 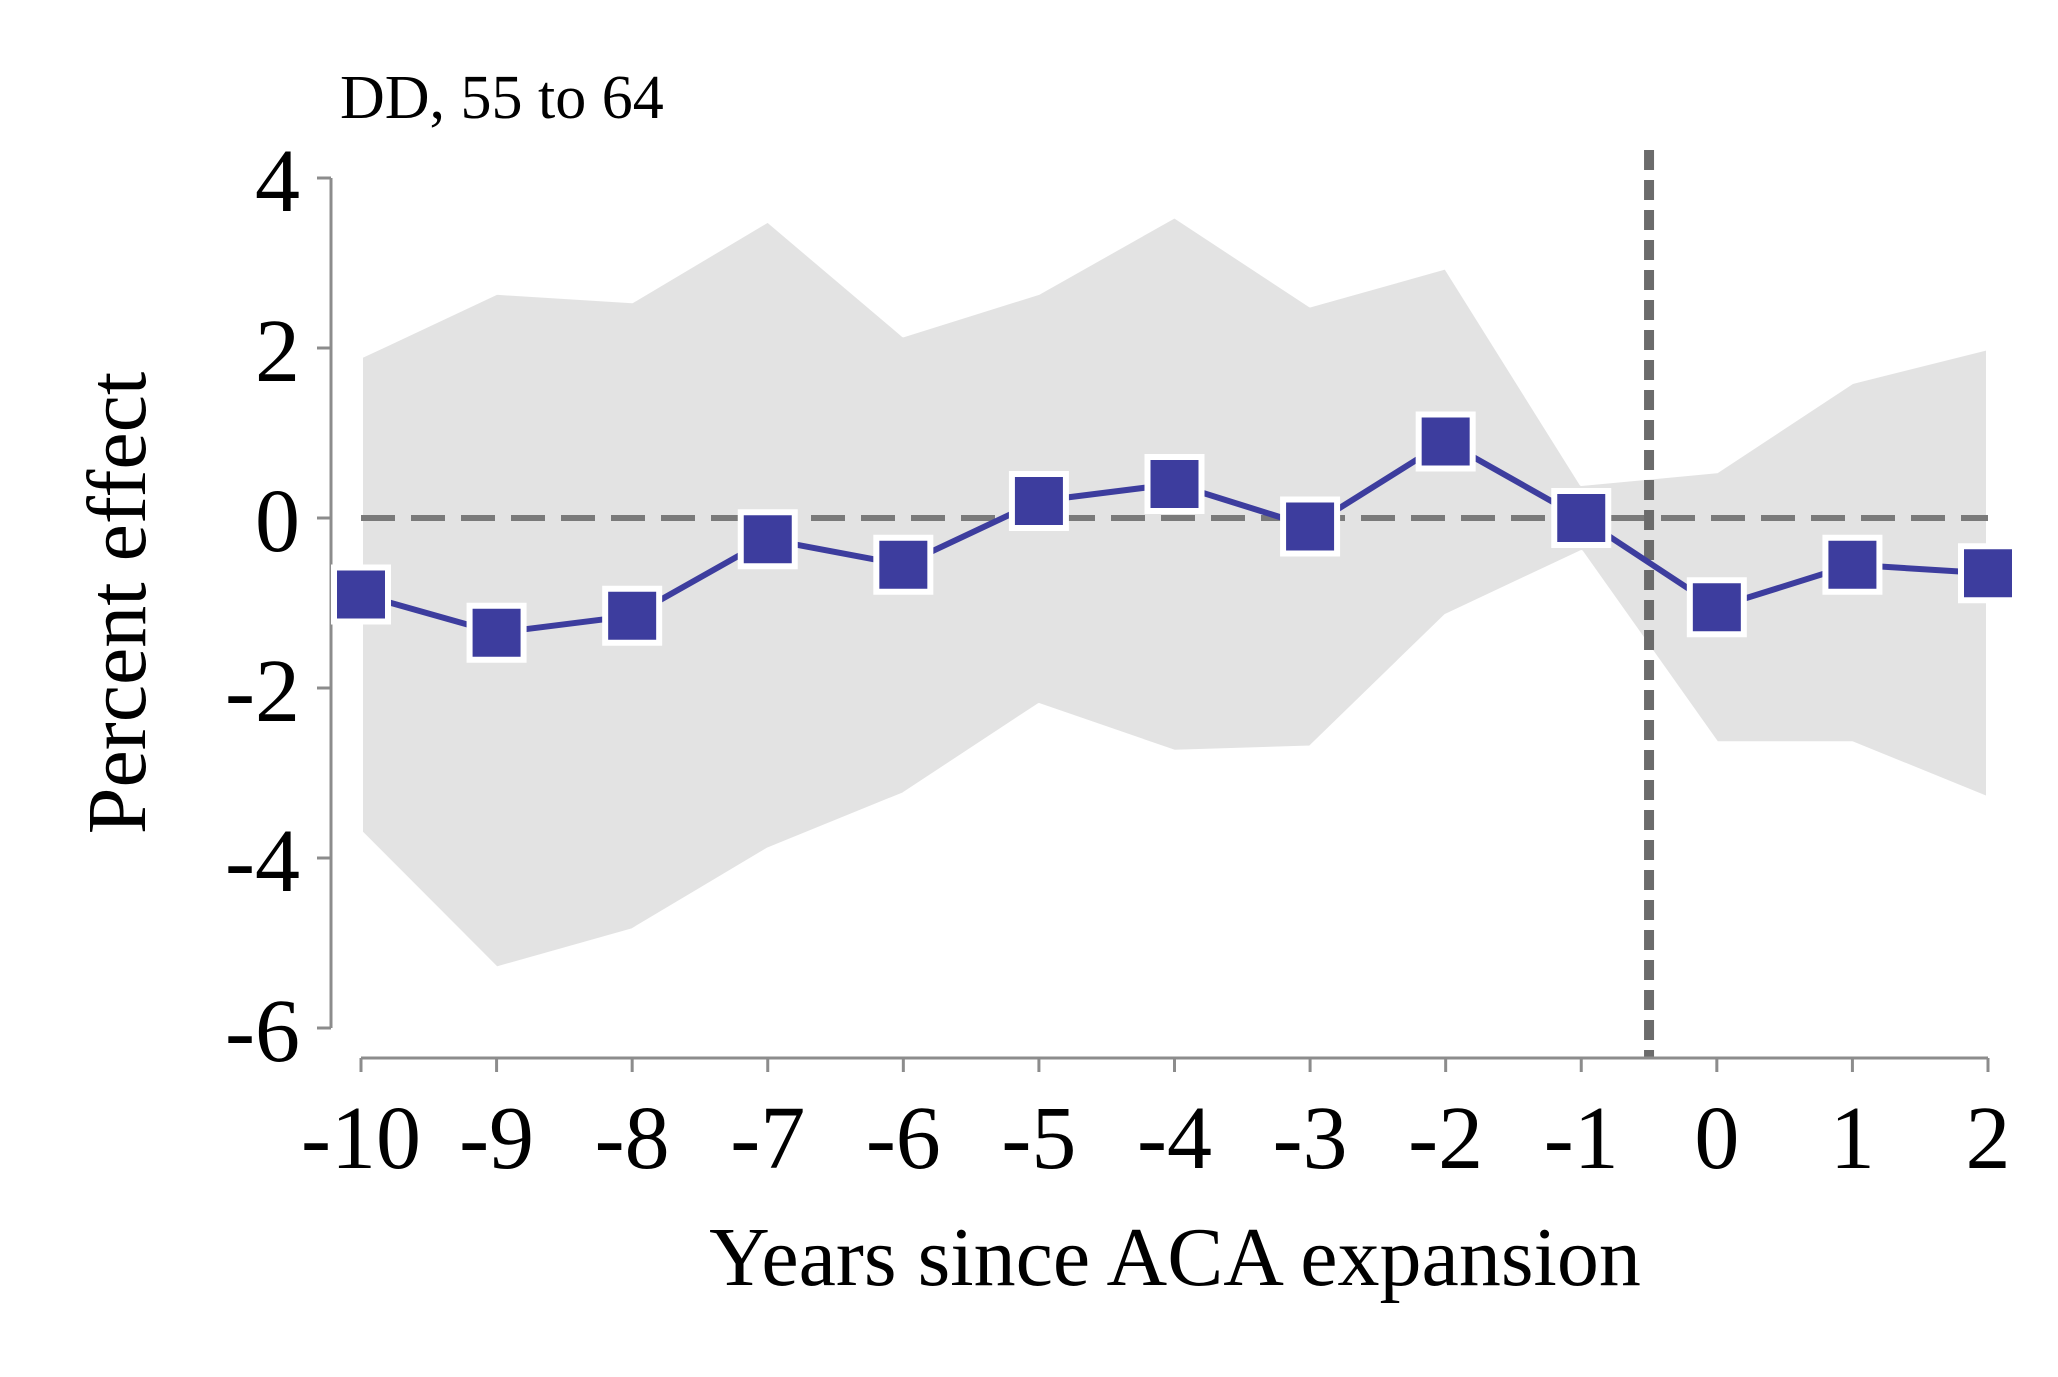 What do you see at coordinates (277, 521) in the screenshot?
I see `y-tick-label: 0` at bounding box center [277, 521].